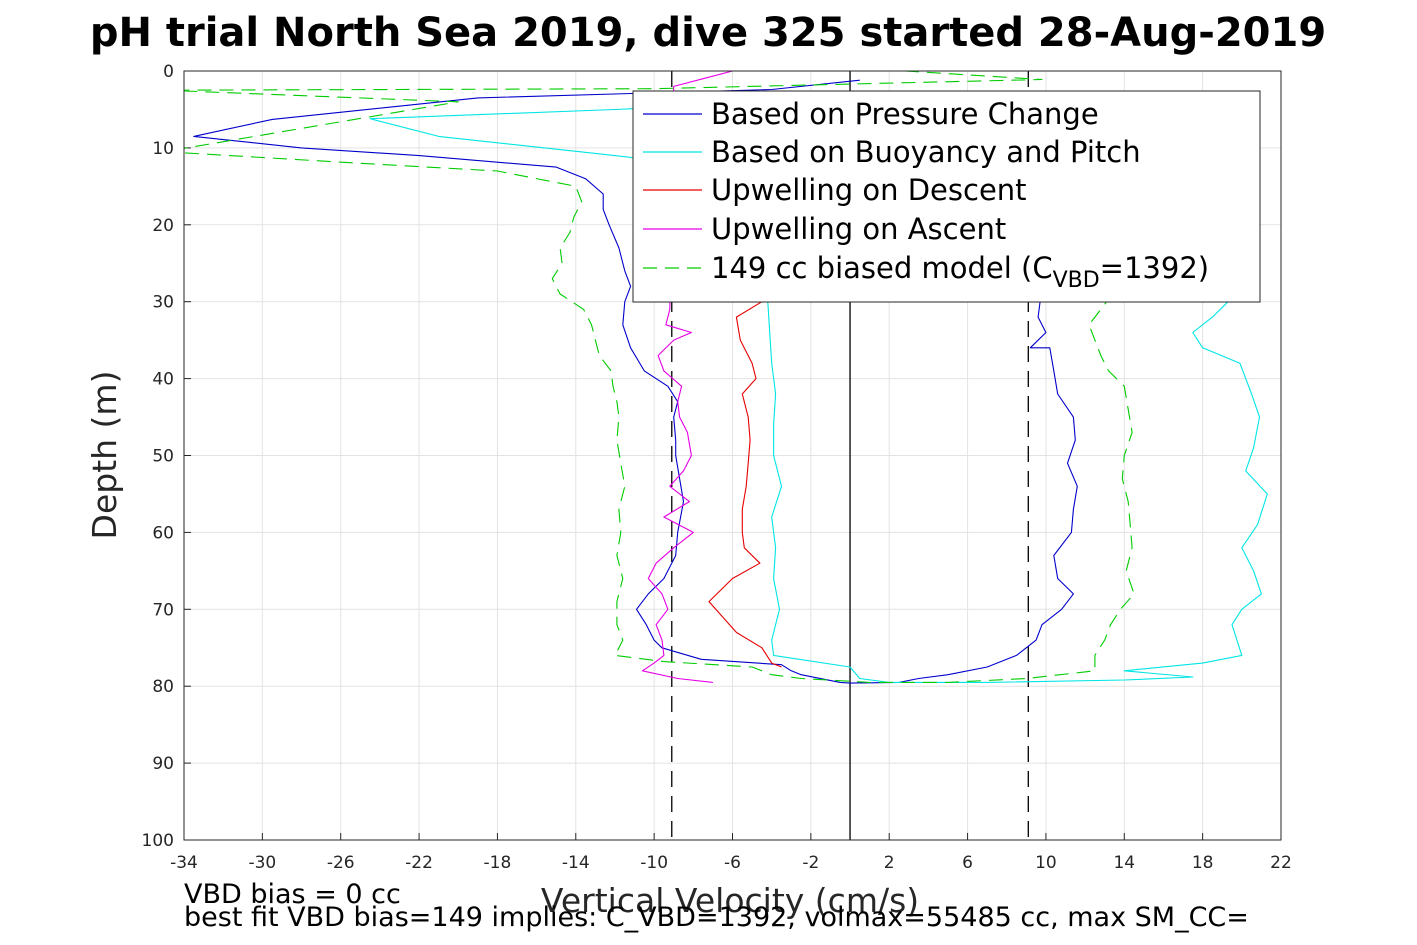  I want to click on series-upwelling-ascent, so click(687, 377).